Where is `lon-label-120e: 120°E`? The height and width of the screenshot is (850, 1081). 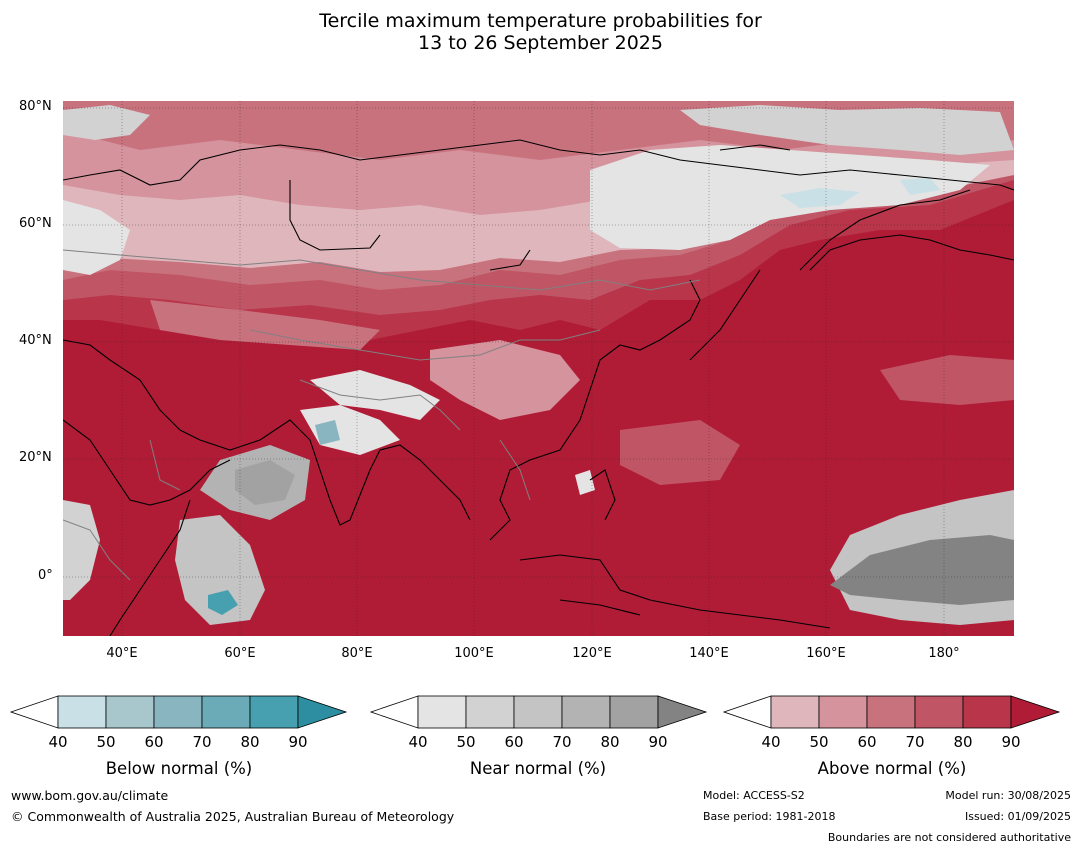 lon-label-120e: 120°E is located at coordinates (592, 653).